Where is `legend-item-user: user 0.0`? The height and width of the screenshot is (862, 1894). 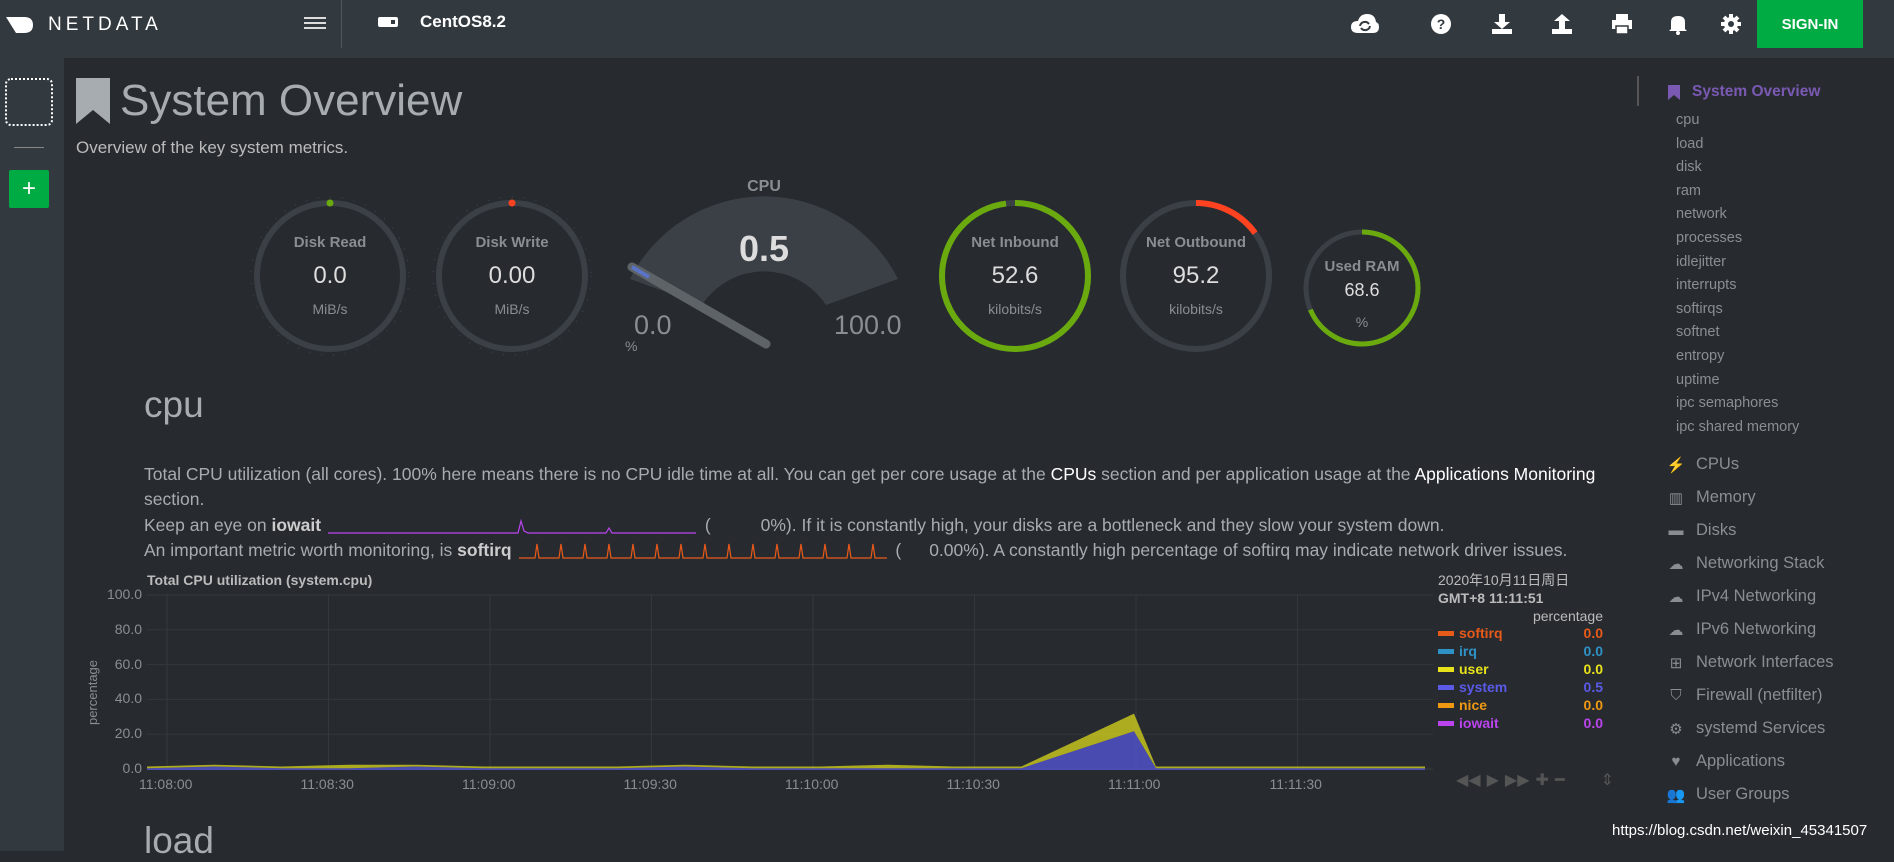 legend-item-user: user 0.0 is located at coordinates (1520, 669).